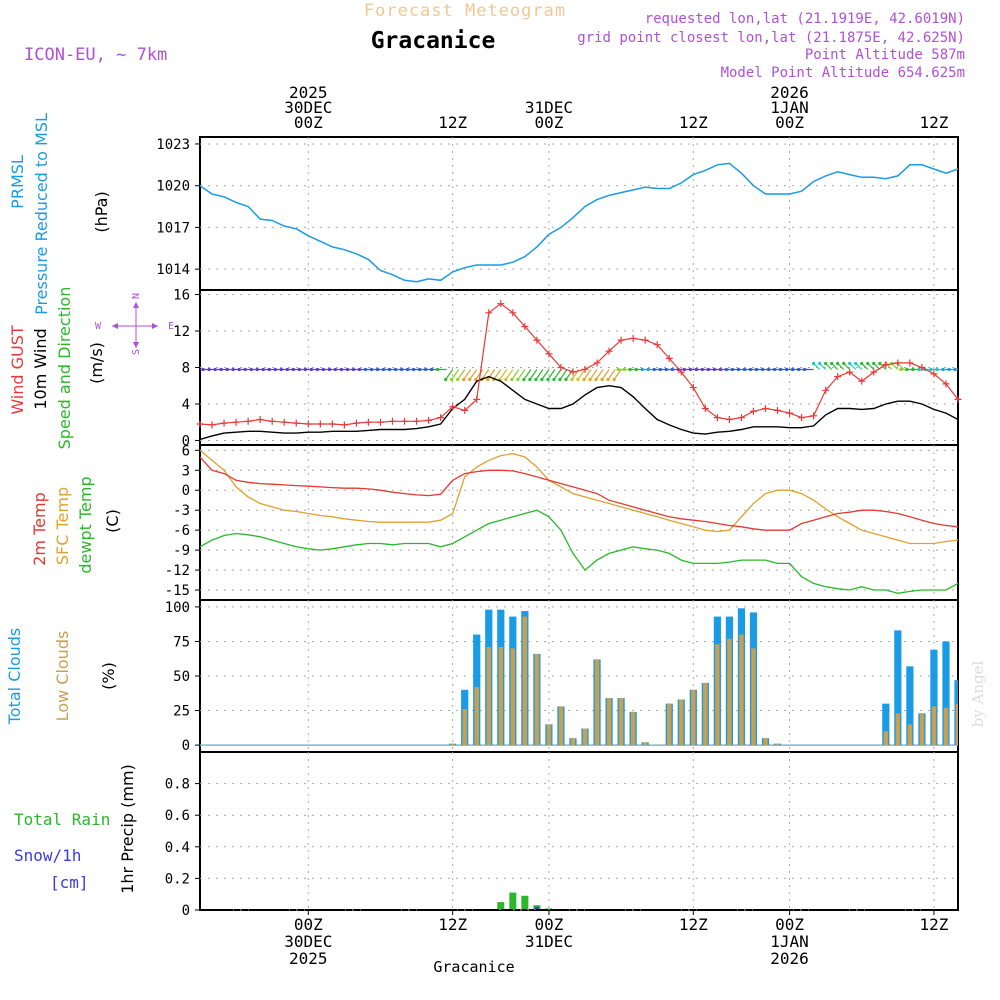 The image size is (1000, 1000). Describe the element at coordinates (136, 296) in the screenshot. I see `compass-n: N` at that location.